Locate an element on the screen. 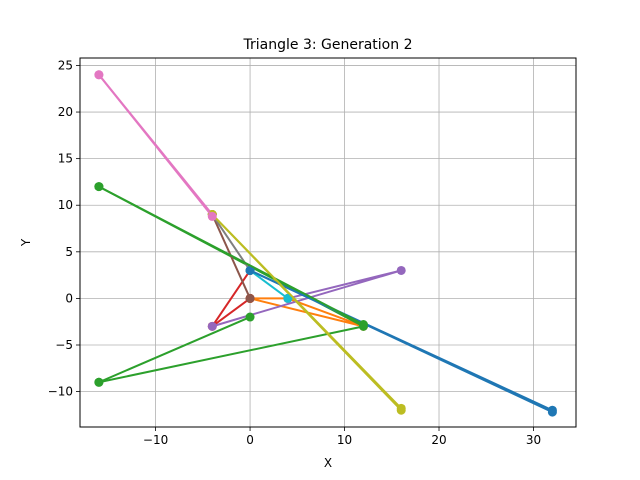 The image size is (640, 480). y-tick-label: 0 is located at coordinates (69, 298).